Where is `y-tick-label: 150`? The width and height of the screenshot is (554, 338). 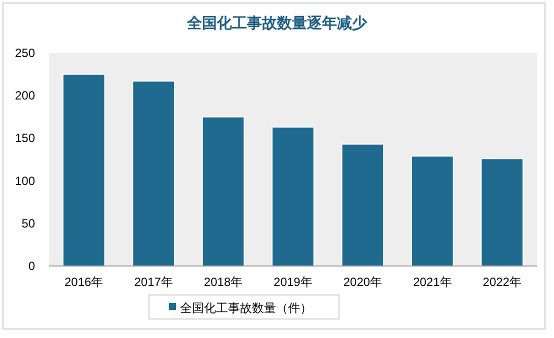 y-tick-label: 150 is located at coordinates (25, 138).